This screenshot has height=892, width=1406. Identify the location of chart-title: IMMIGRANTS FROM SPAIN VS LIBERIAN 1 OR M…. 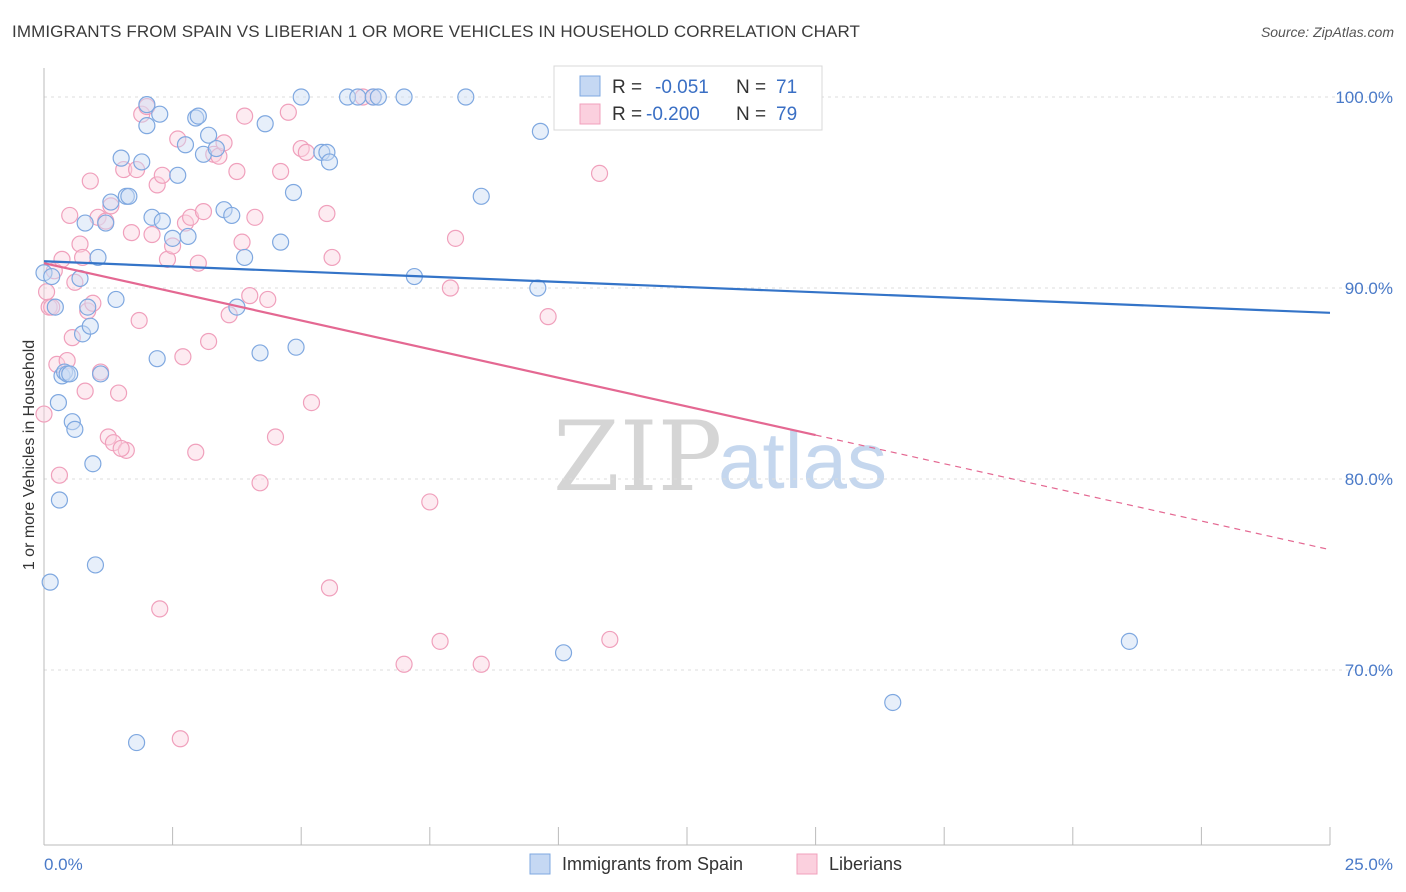
(436, 31).